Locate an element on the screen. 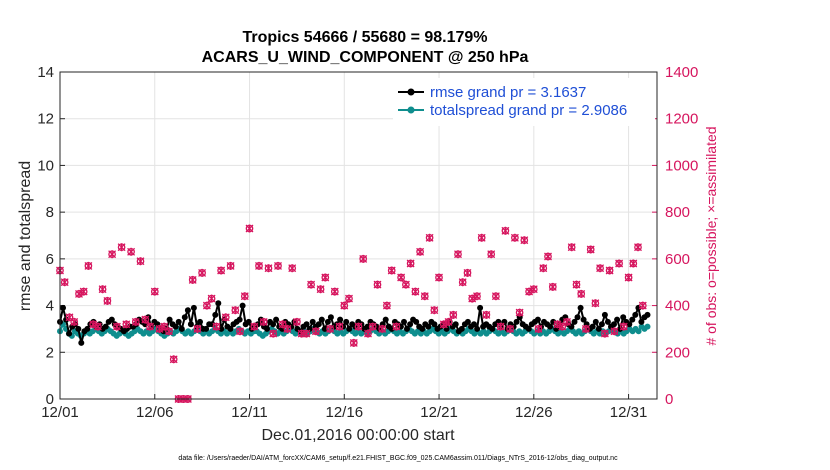 The height and width of the screenshot is (470, 830). legend-rmse-label: rmse grand pr = 3.1637 is located at coordinates (508, 92).